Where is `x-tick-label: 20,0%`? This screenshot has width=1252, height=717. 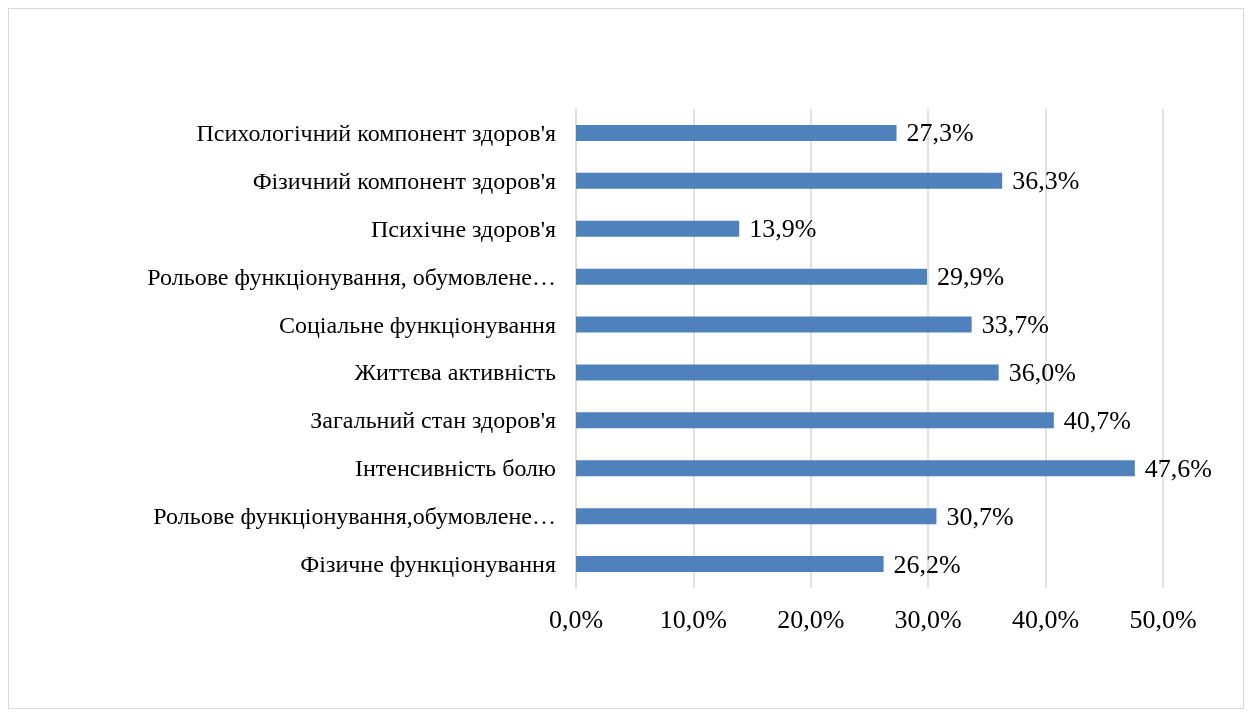
x-tick-label: 20,0% is located at coordinates (811, 619).